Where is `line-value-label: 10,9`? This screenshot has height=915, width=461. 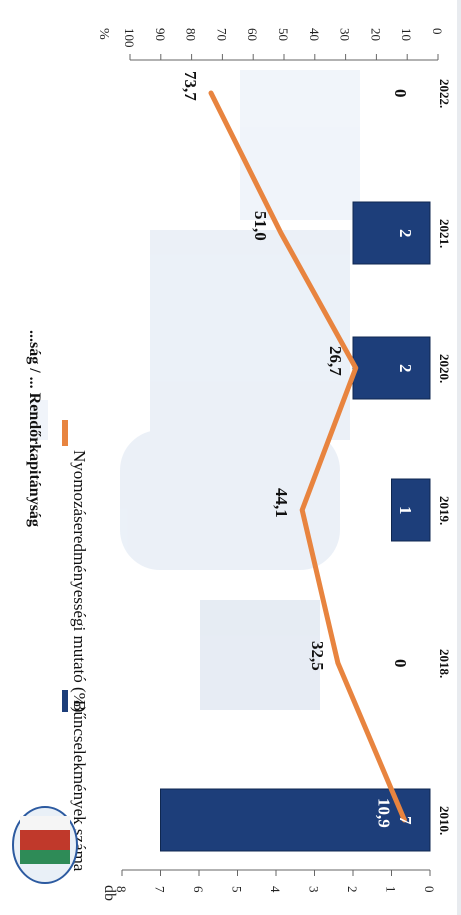 line-value-label: 10,9 is located at coordinates (383, 813).